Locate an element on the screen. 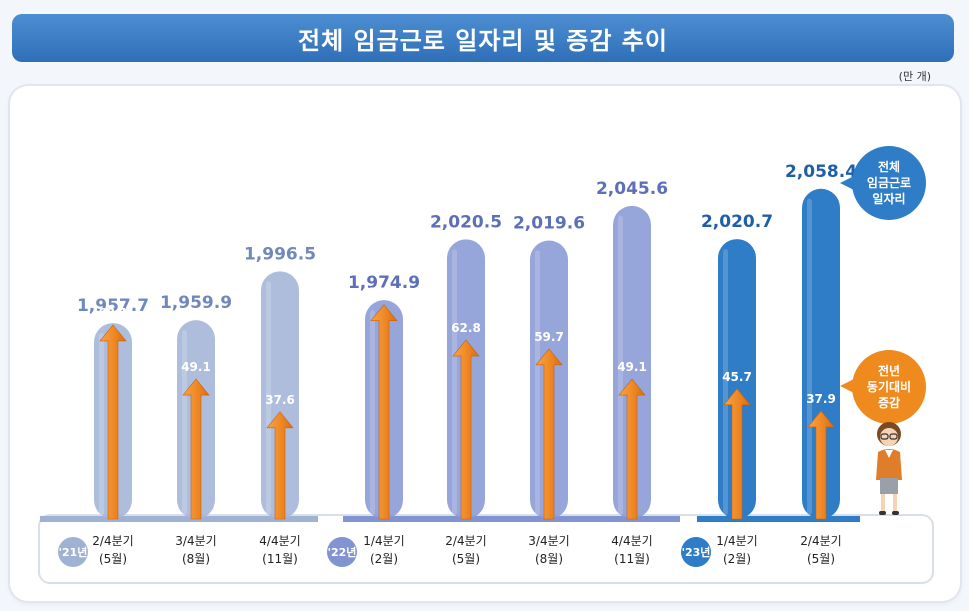 The height and width of the screenshot is (611, 969). change-value-label: 59.7 is located at coordinates (549, 337).